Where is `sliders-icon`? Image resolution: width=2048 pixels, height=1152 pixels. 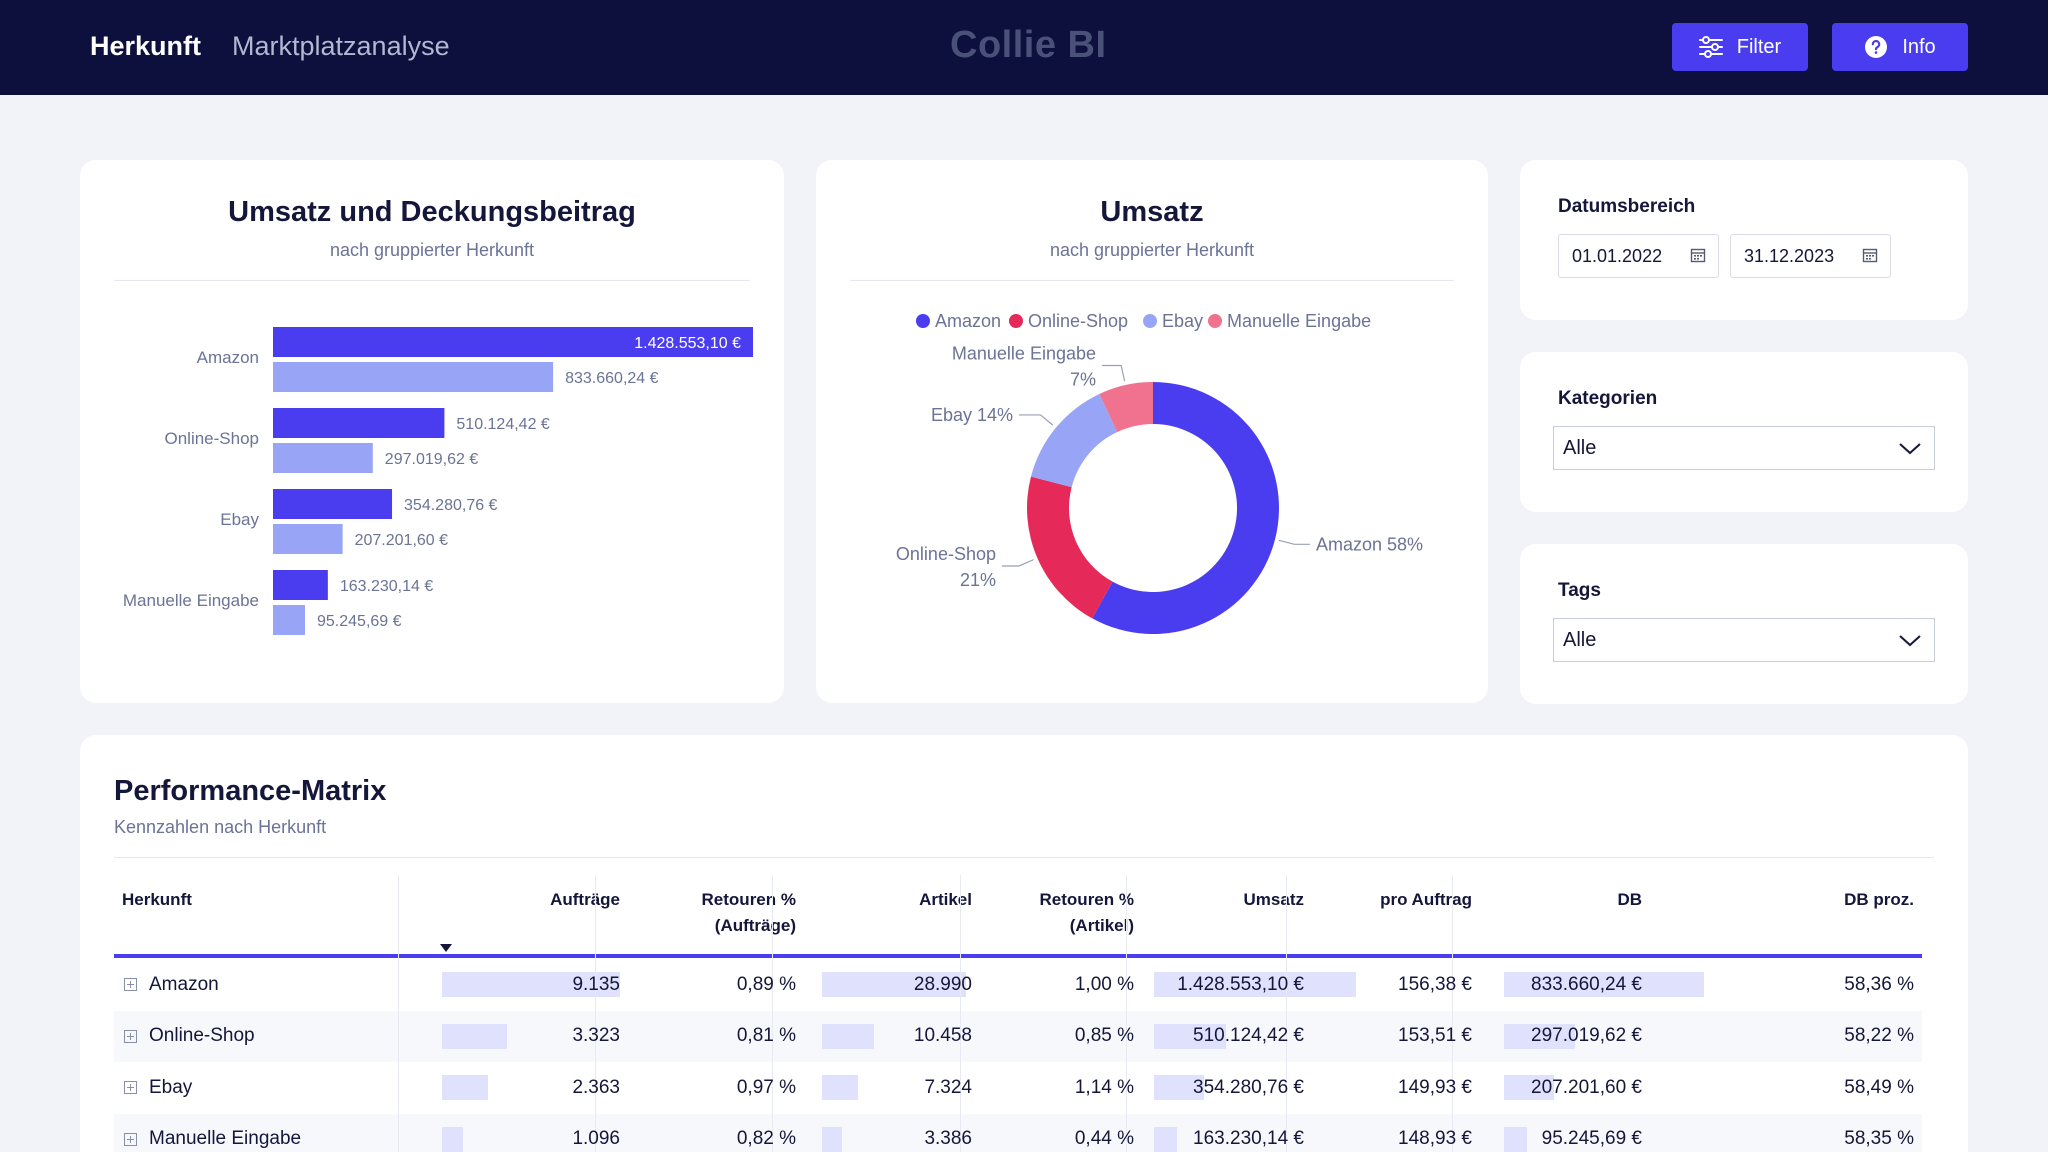 sliders-icon is located at coordinates (1710, 47).